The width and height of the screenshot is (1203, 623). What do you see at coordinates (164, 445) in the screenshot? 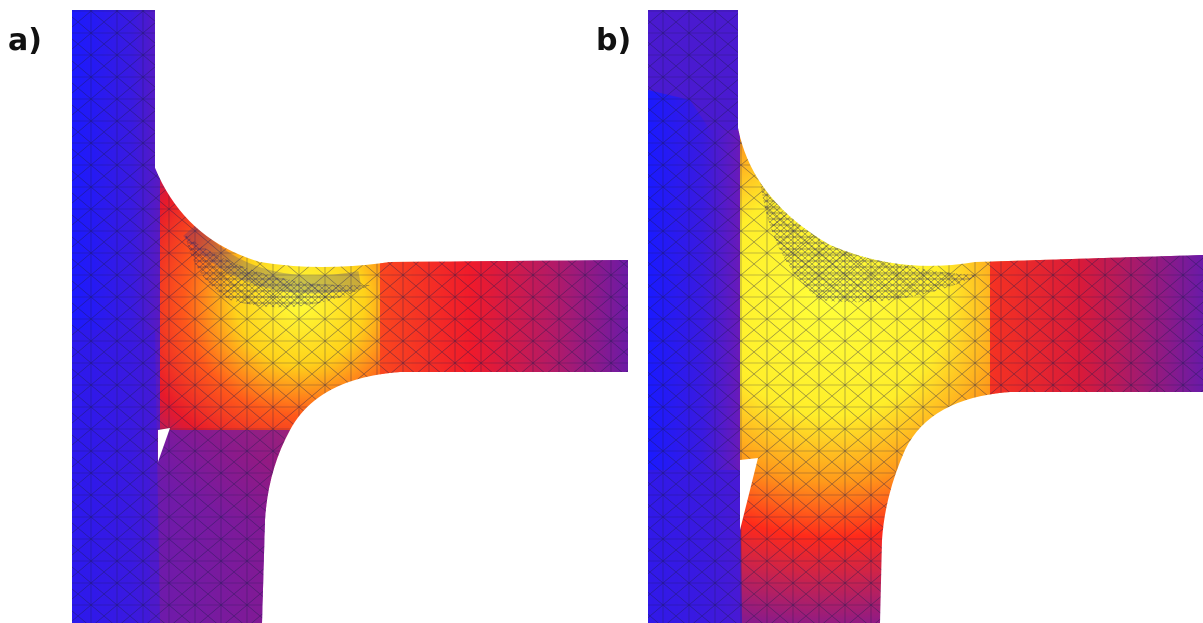
I see `panel-a-notch` at bounding box center [164, 445].